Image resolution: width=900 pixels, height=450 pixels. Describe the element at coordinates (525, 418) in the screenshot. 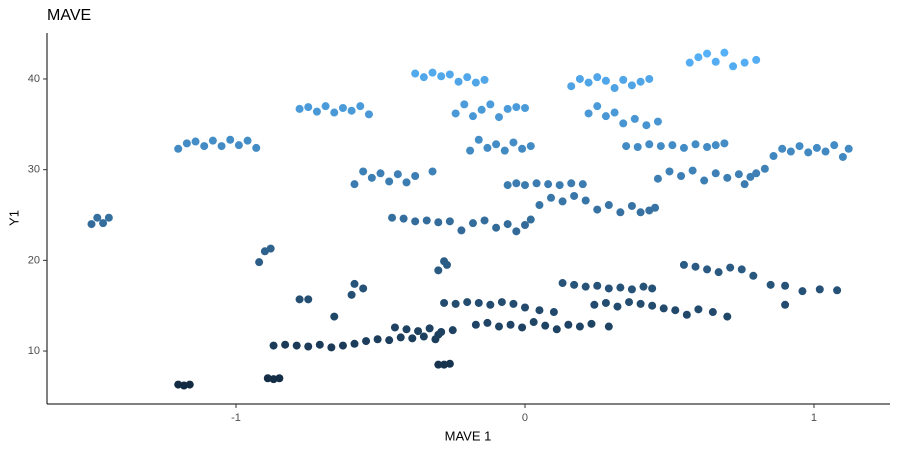

I see `x-tick-label: 0` at that location.